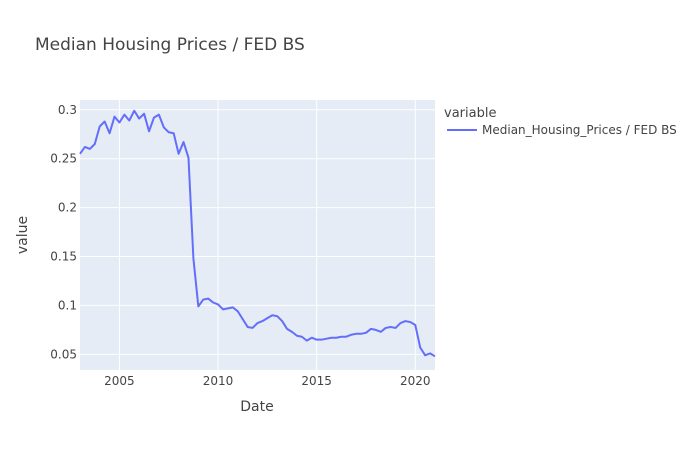 This screenshot has height=450, width=700. What do you see at coordinates (415, 381) in the screenshot?
I see `x-tick-label: 2020` at bounding box center [415, 381].